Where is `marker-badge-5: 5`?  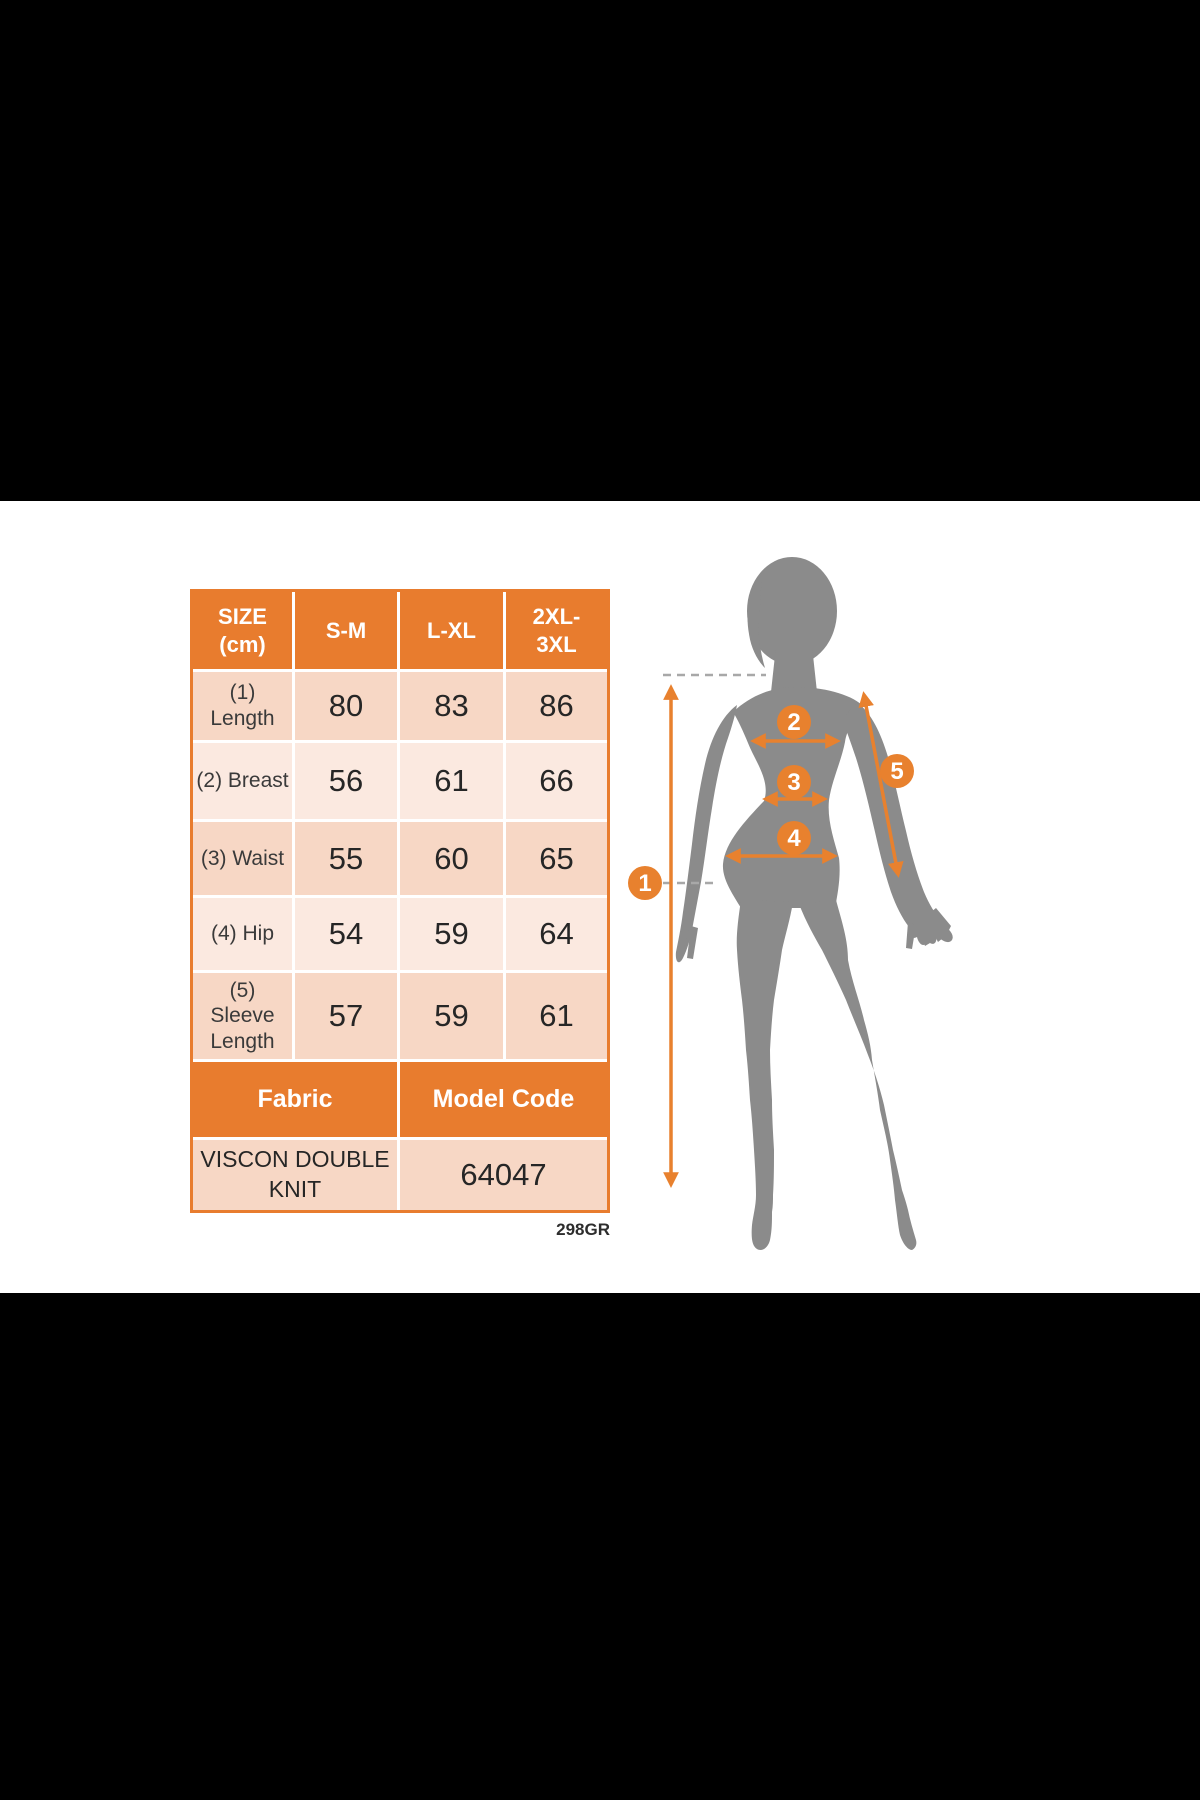 marker-badge-5: 5 is located at coordinates (897, 771).